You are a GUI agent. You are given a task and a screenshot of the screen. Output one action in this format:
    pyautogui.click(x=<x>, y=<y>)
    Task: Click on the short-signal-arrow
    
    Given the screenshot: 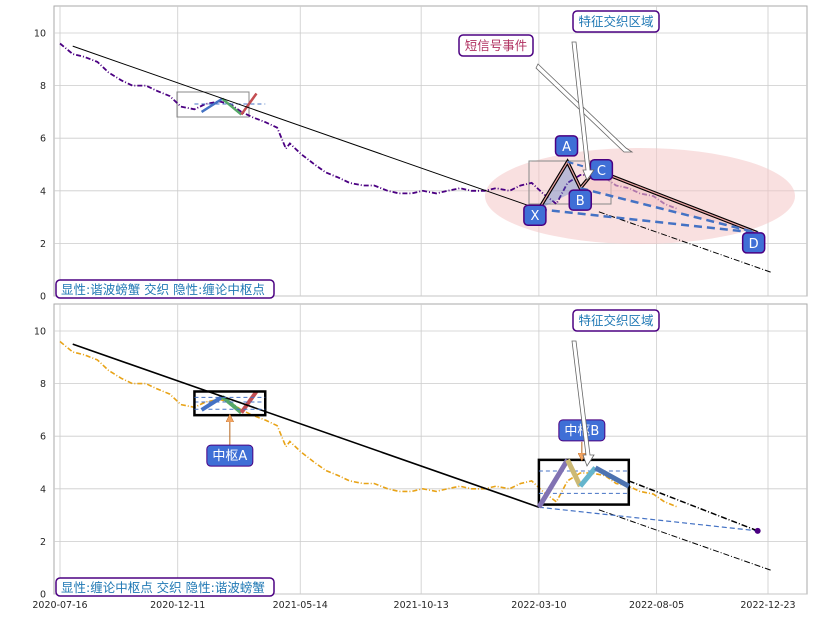 What is the action you would take?
    pyautogui.click(x=584, y=108)
    